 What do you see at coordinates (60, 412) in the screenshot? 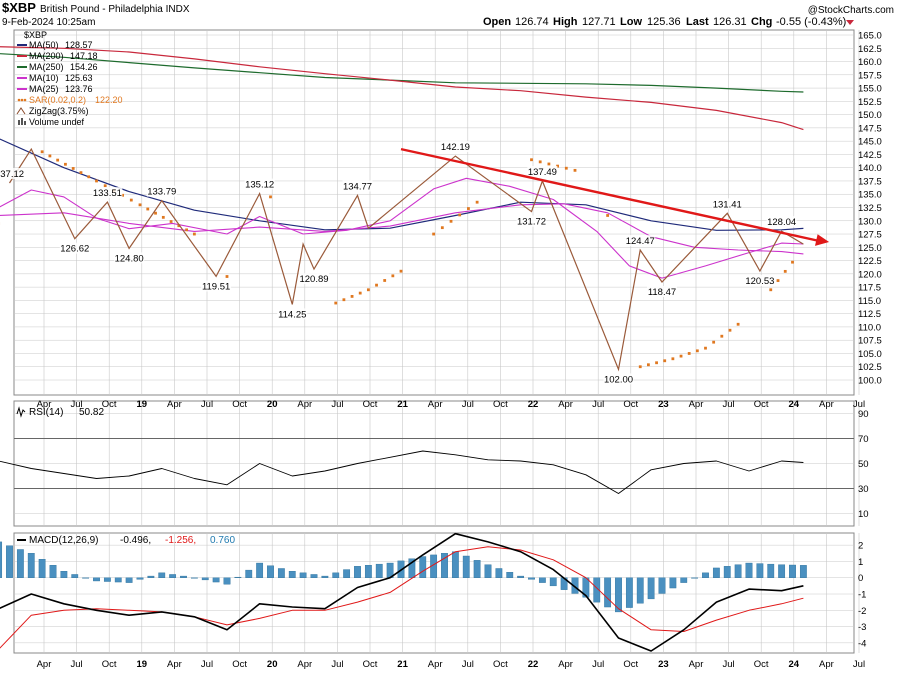
I see `rsi-legend: RSI(14) 50.82` at bounding box center [60, 412].